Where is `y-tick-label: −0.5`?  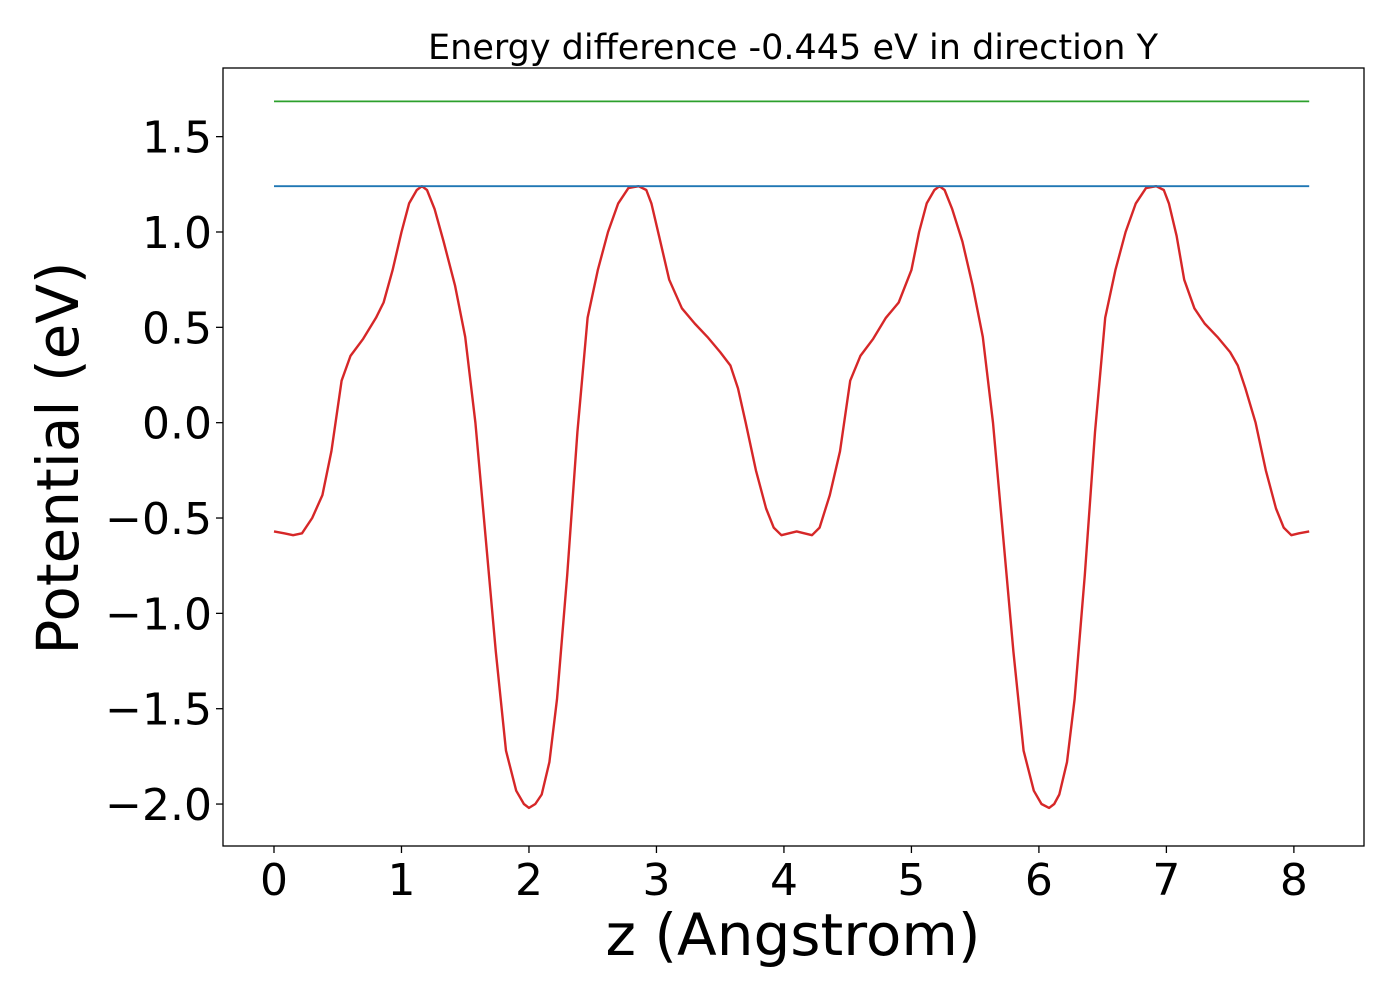 y-tick-label: −0.5 is located at coordinates (158, 519).